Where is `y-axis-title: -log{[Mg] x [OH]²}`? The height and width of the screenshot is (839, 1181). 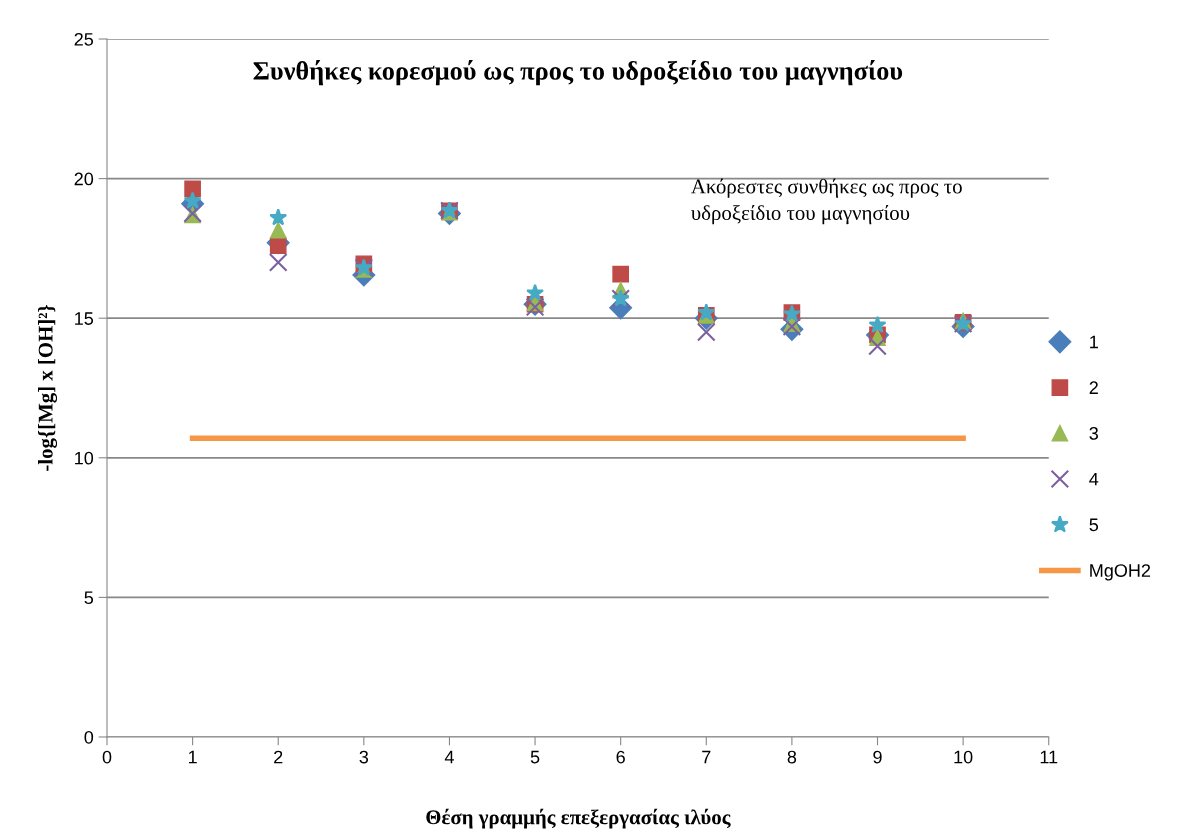
y-axis-title: -log{[Mg] x [OH]²} is located at coordinates (48, 388).